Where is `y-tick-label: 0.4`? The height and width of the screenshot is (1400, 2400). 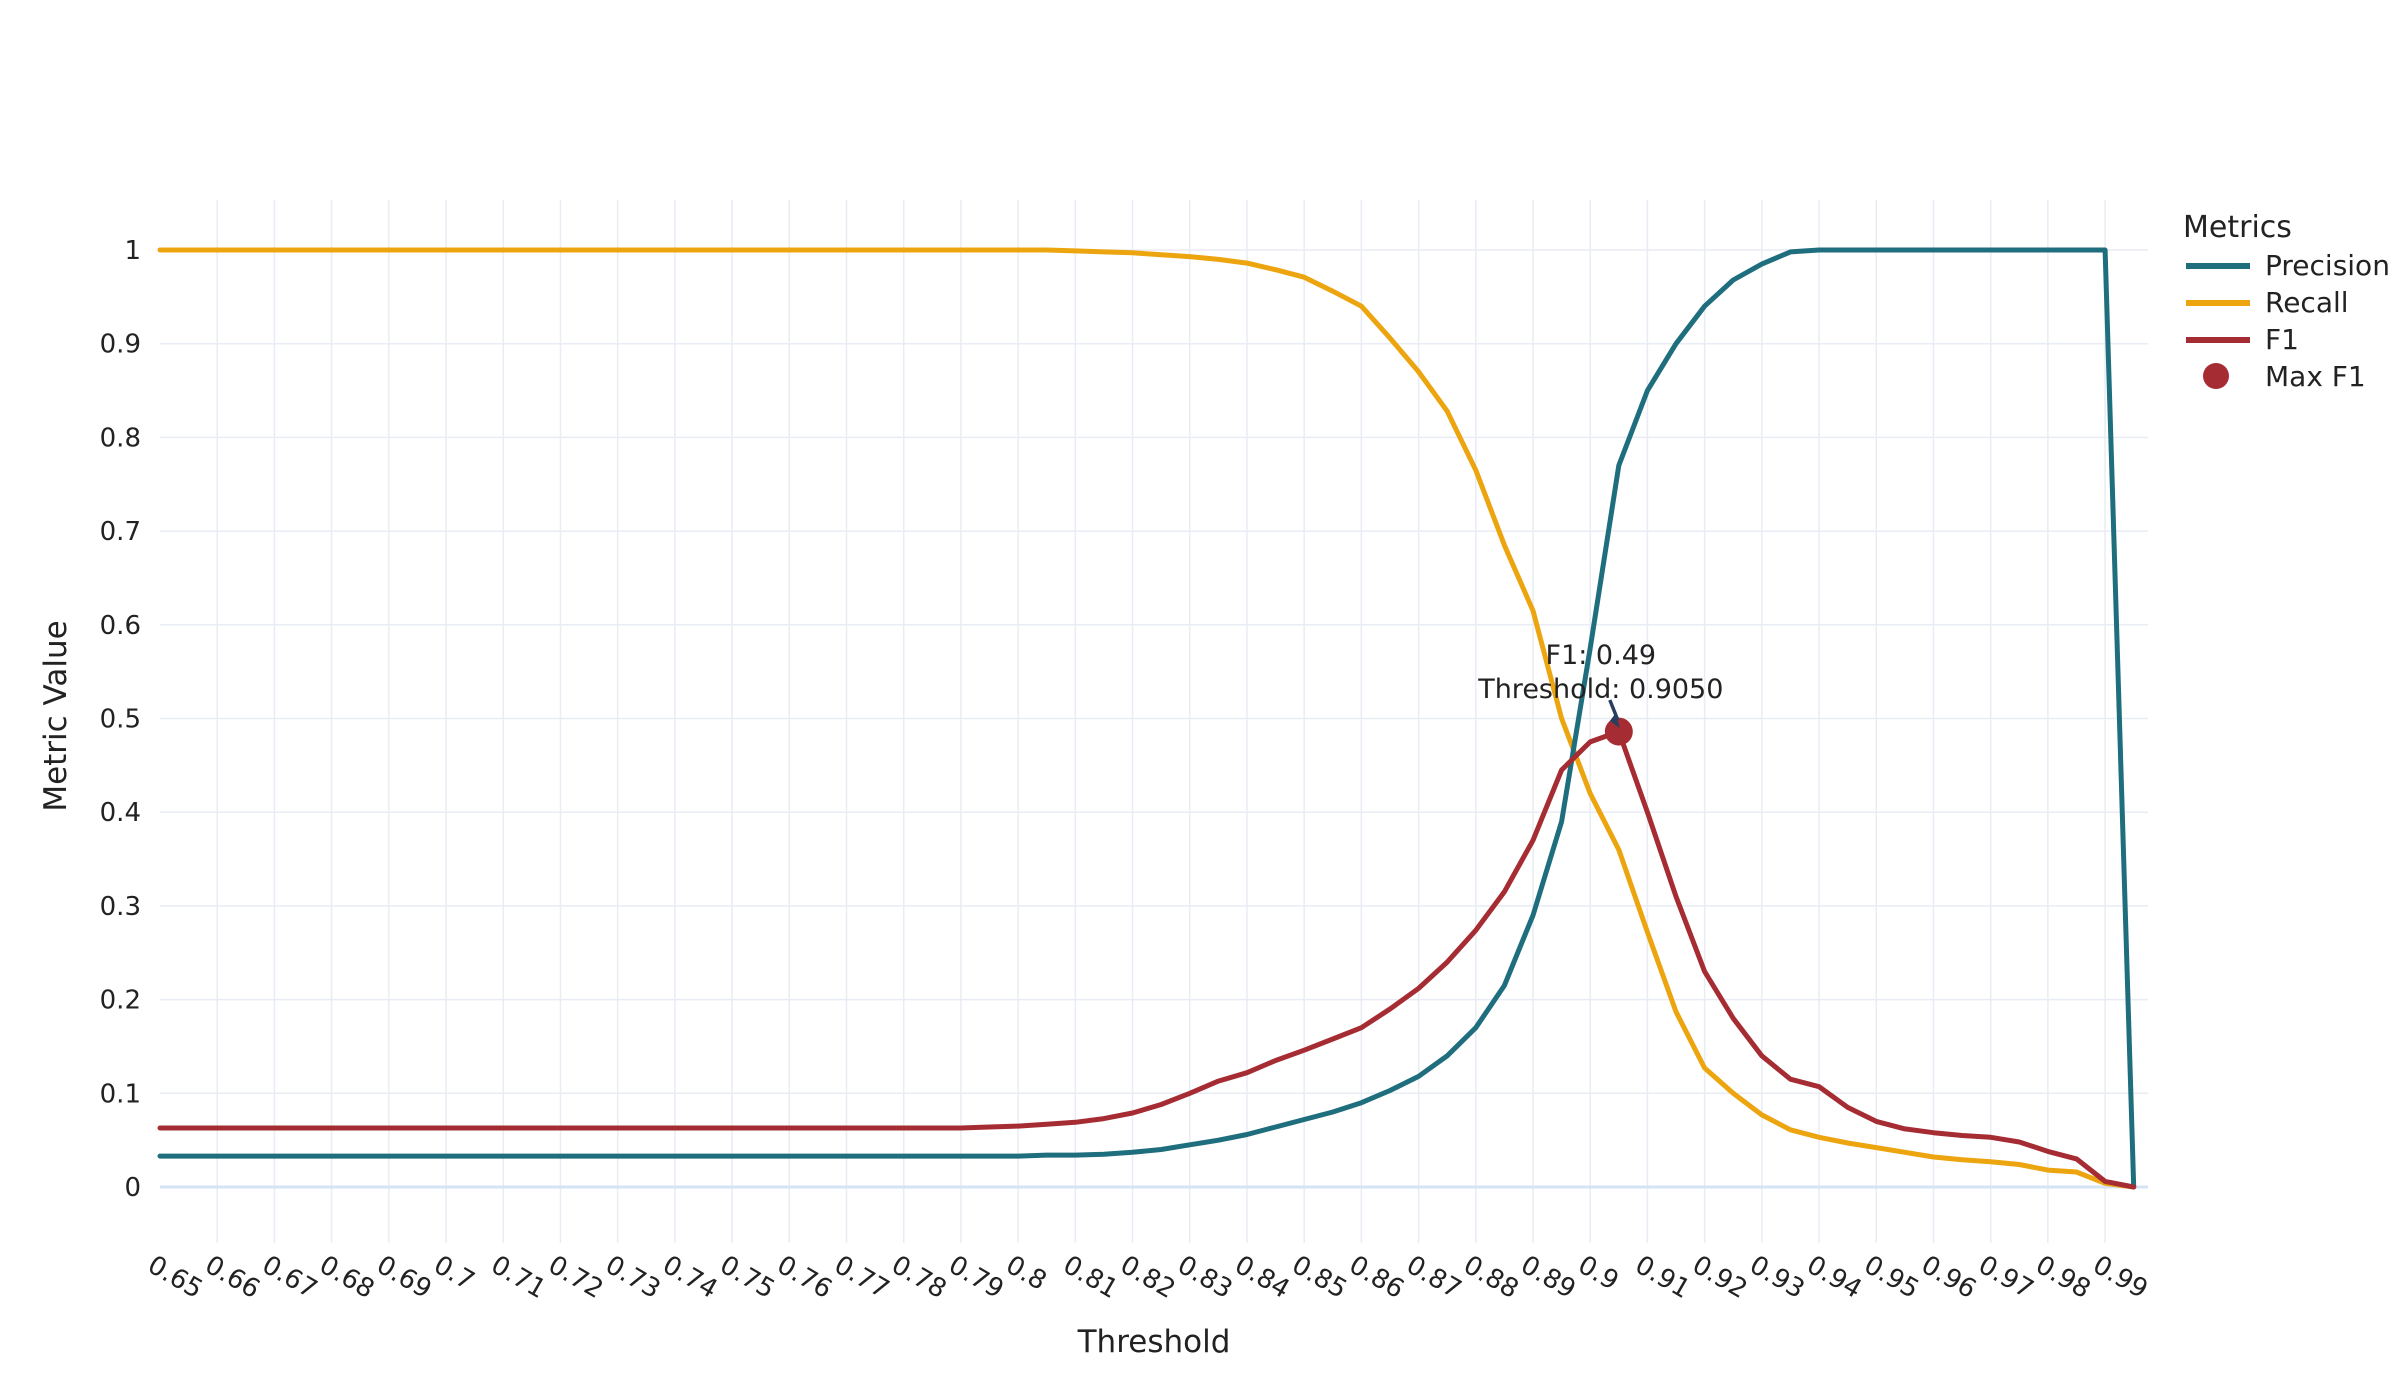 y-tick-label: 0.4 is located at coordinates (120, 813).